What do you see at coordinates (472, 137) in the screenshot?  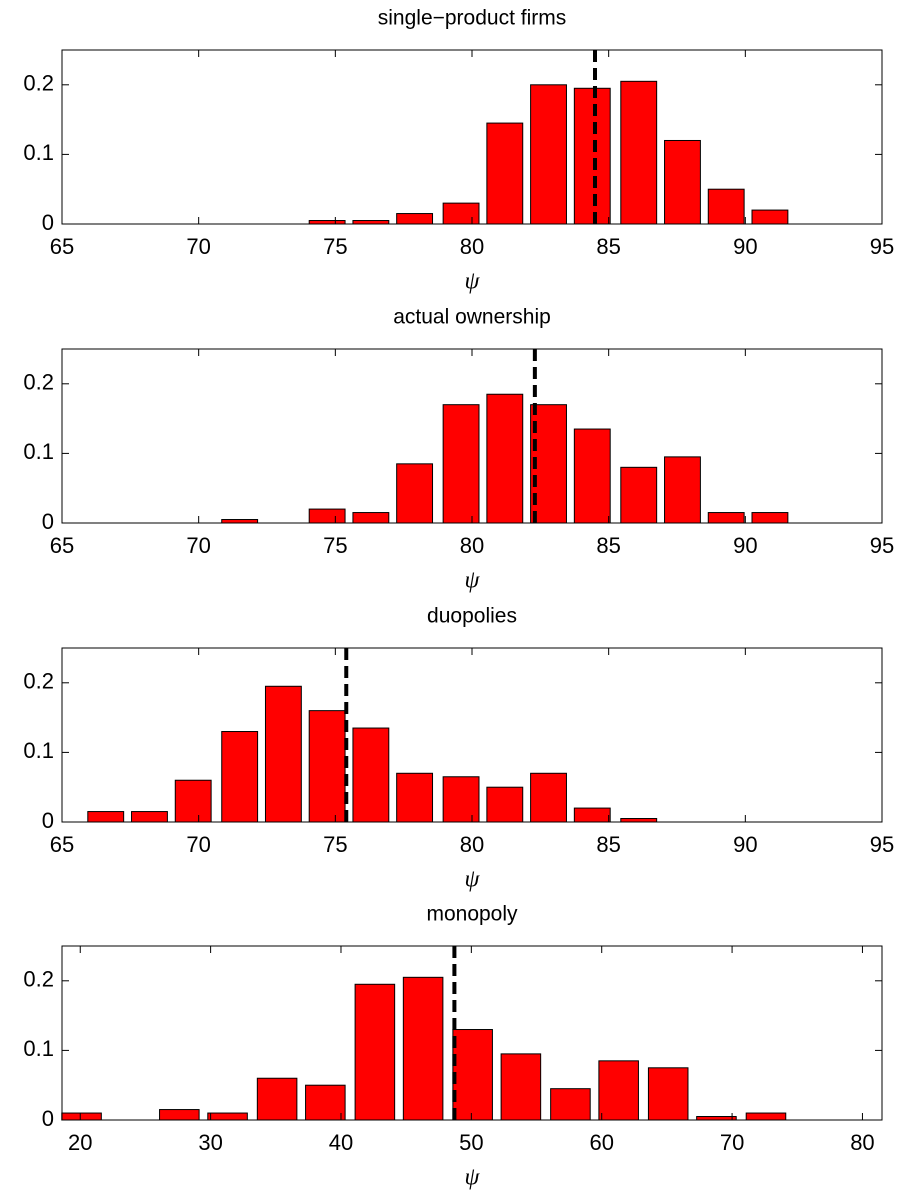 I see `plot-frame` at bounding box center [472, 137].